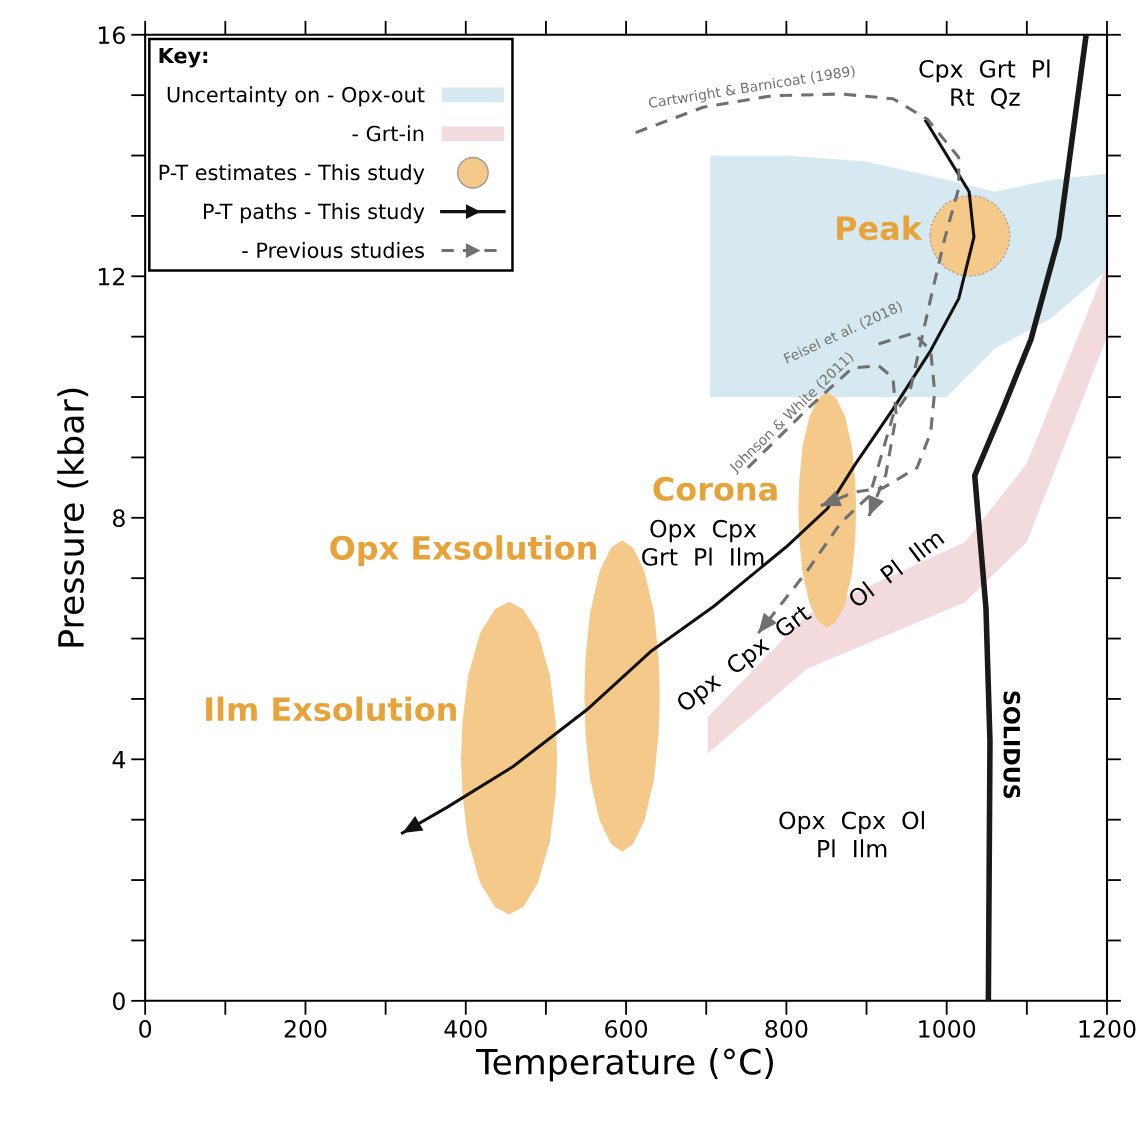  Describe the element at coordinates (880, 228) in the screenshot. I see `annotation: Peak` at that location.